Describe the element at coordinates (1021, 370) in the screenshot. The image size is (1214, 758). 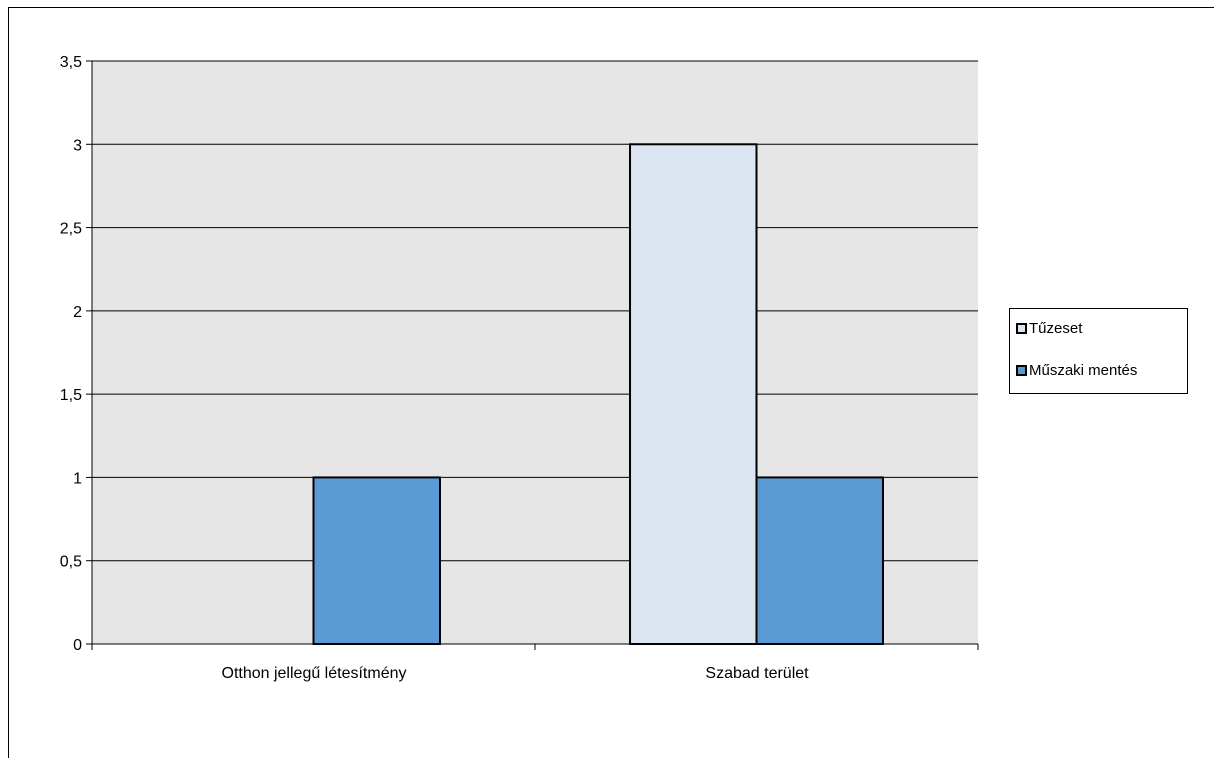
I see `legend-swatch-muszaki-mentes` at that location.